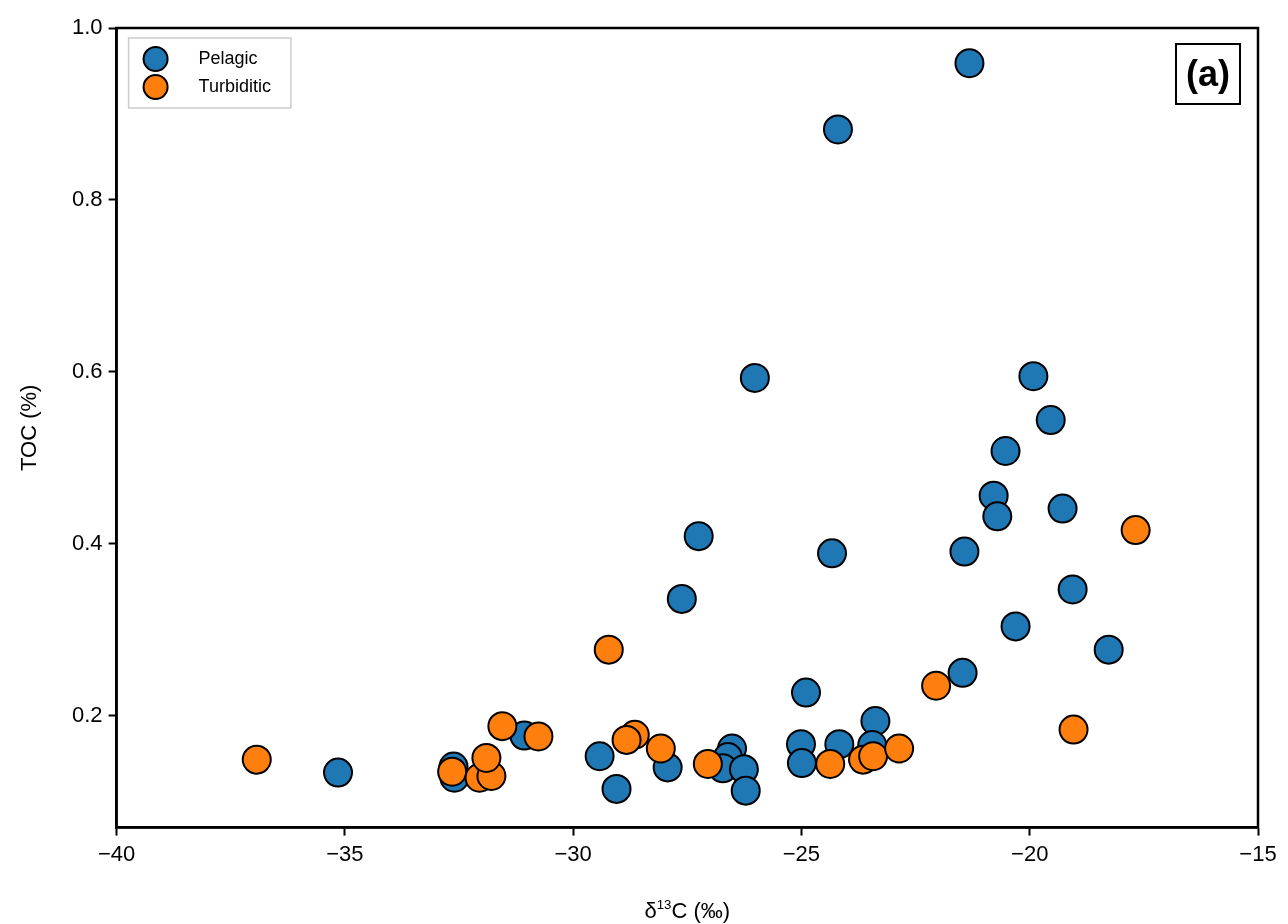 The height and width of the screenshot is (924, 1288). Describe the element at coordinates (87, 714) in the screenshot. I see `y-tick-label: 0.2` at that location.